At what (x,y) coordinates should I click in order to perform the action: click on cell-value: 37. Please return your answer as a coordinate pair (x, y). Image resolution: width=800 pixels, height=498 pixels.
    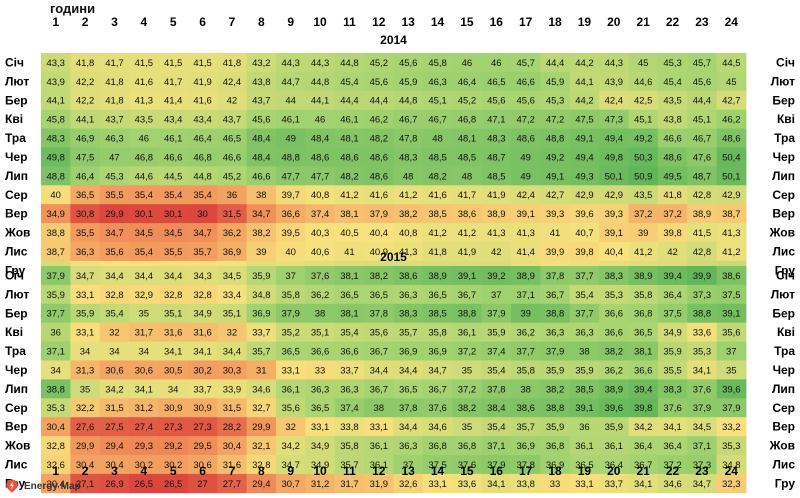
    Looking at the image, I should click on (290, 276).